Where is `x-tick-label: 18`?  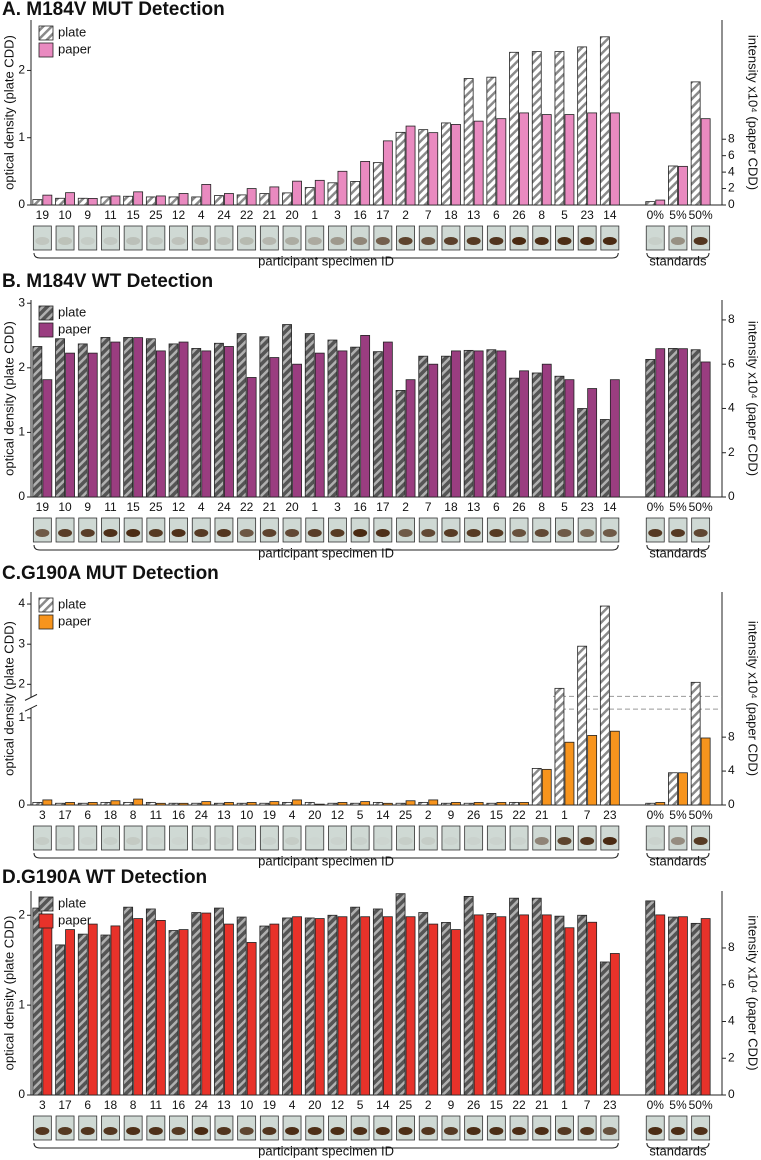 x-tick-label: 18 is located at coordinates (451, 215).